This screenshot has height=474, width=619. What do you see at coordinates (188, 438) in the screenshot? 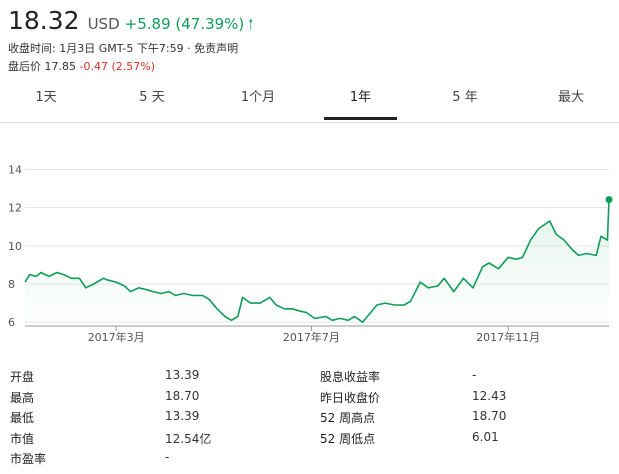
I see `stat-value: 12.54亿` at bounding box center [188, 438].